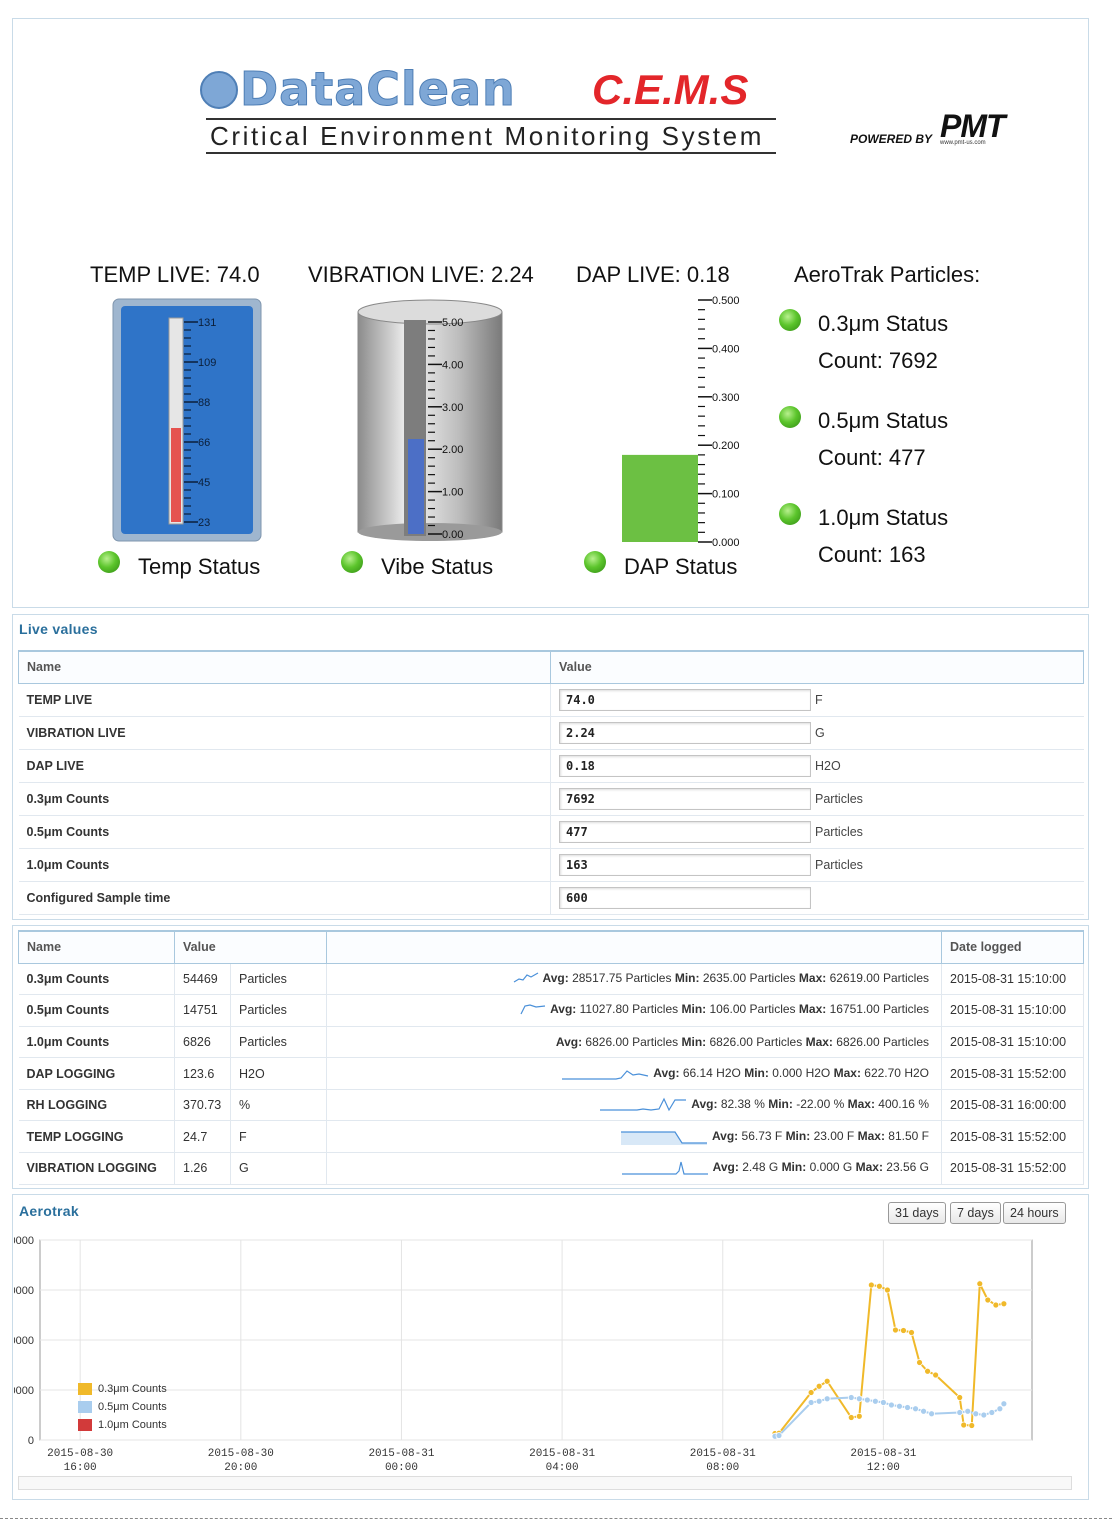  I want to click on legend-item-05: 0.5μm Counts, so click(122, 1407).